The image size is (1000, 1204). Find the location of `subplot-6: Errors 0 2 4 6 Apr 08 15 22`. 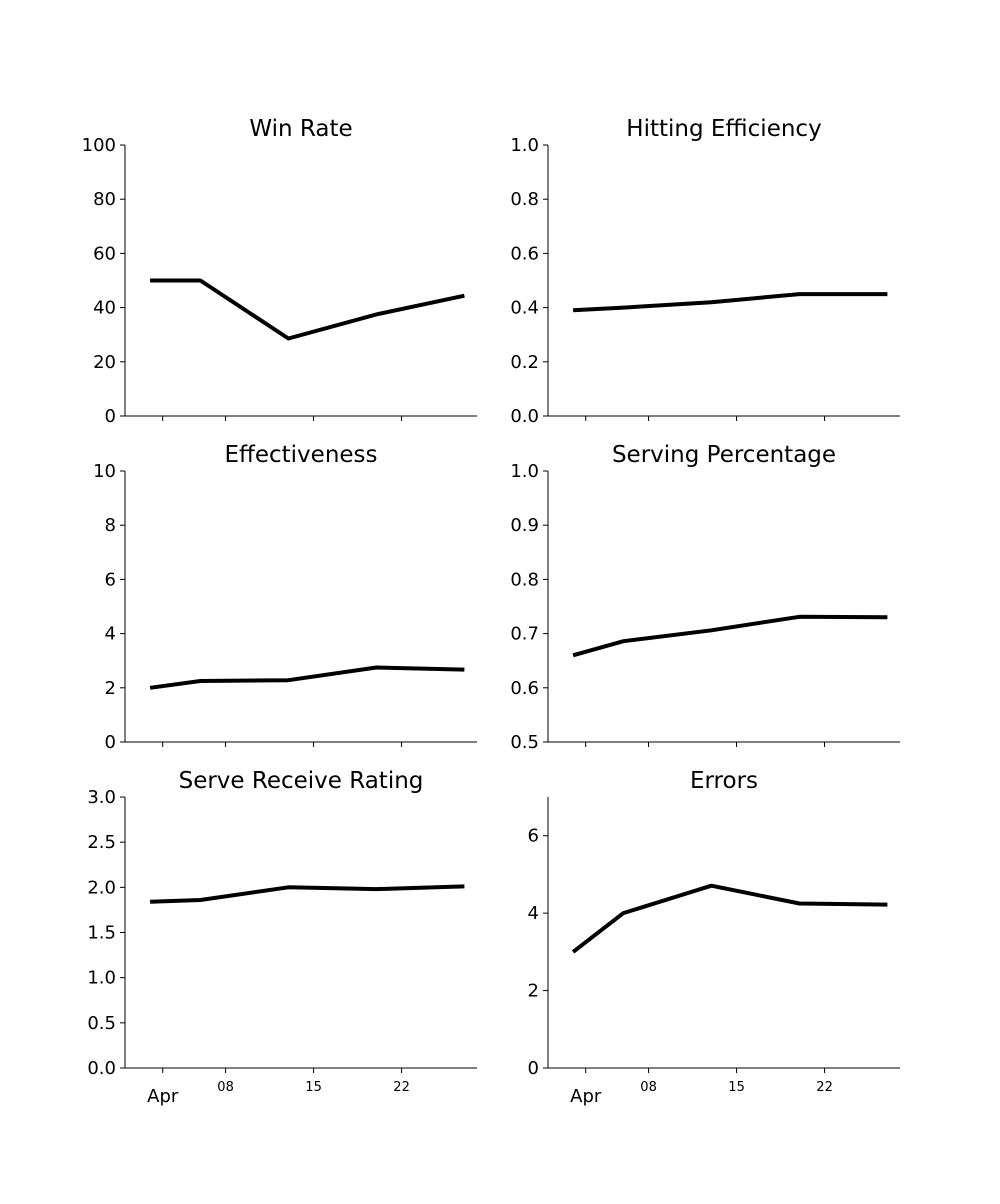

subplot-6: Errors 0 2 4 6 Apr 08 15 22 is located at coordinates (714, 937).